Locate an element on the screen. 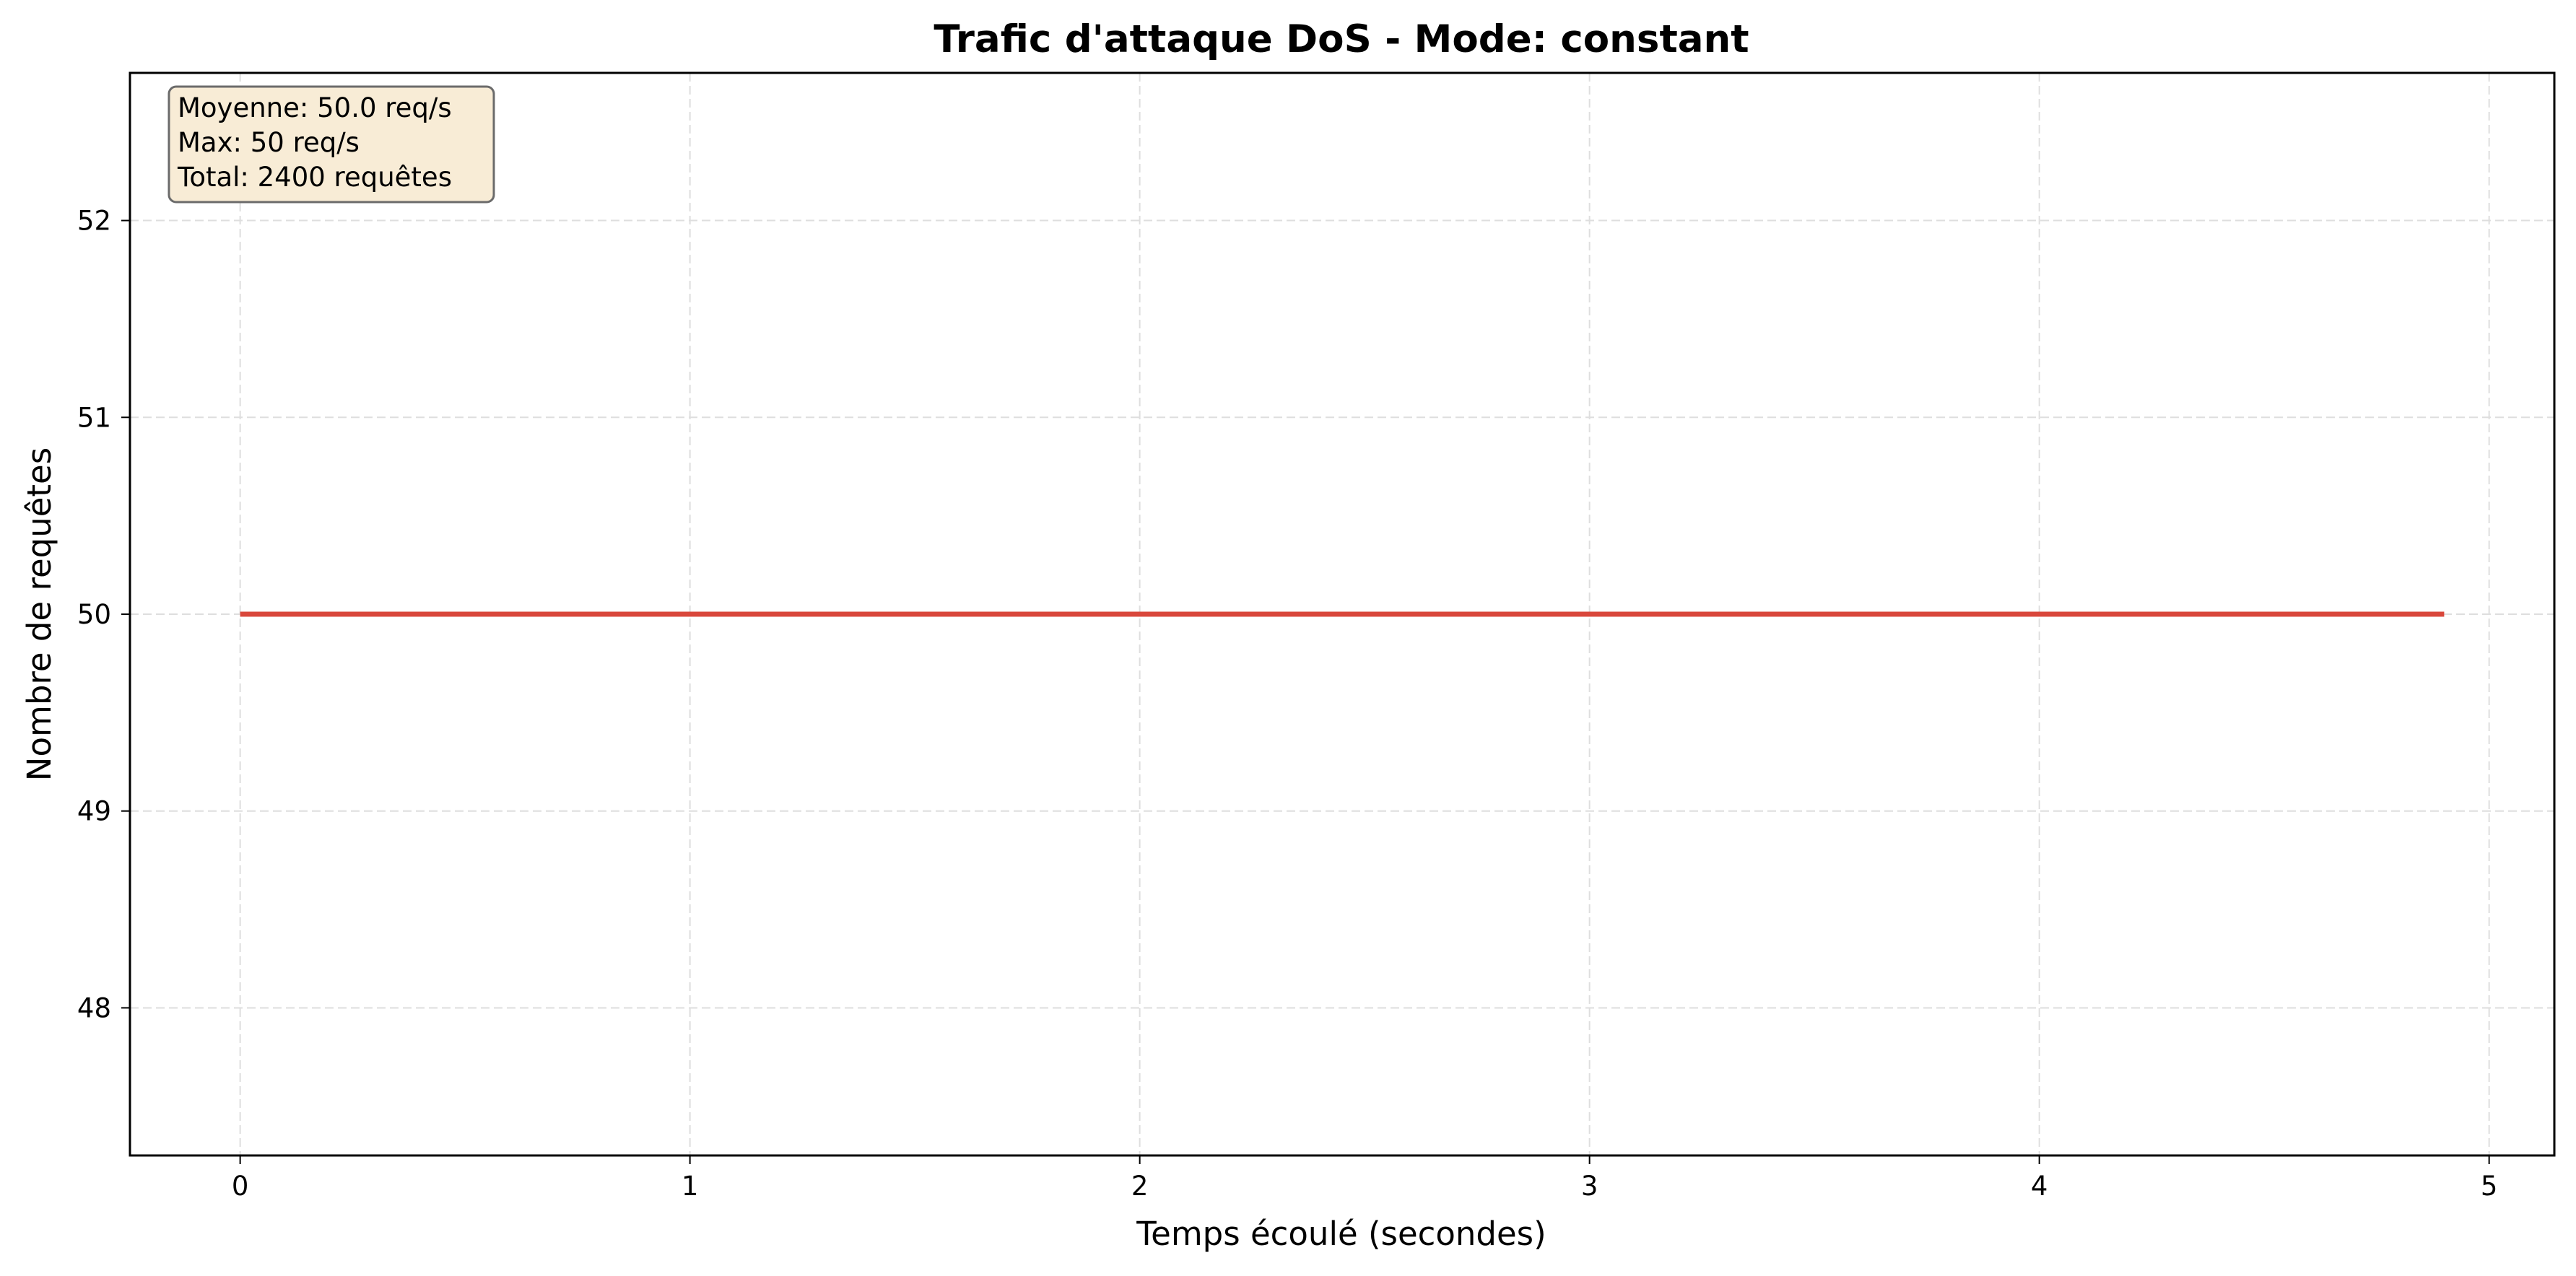 This screenshot has height=1276, width=2576. x-axis-ticks: 0 1 2 3 4 5 is located at coordinates (1365, 1178).